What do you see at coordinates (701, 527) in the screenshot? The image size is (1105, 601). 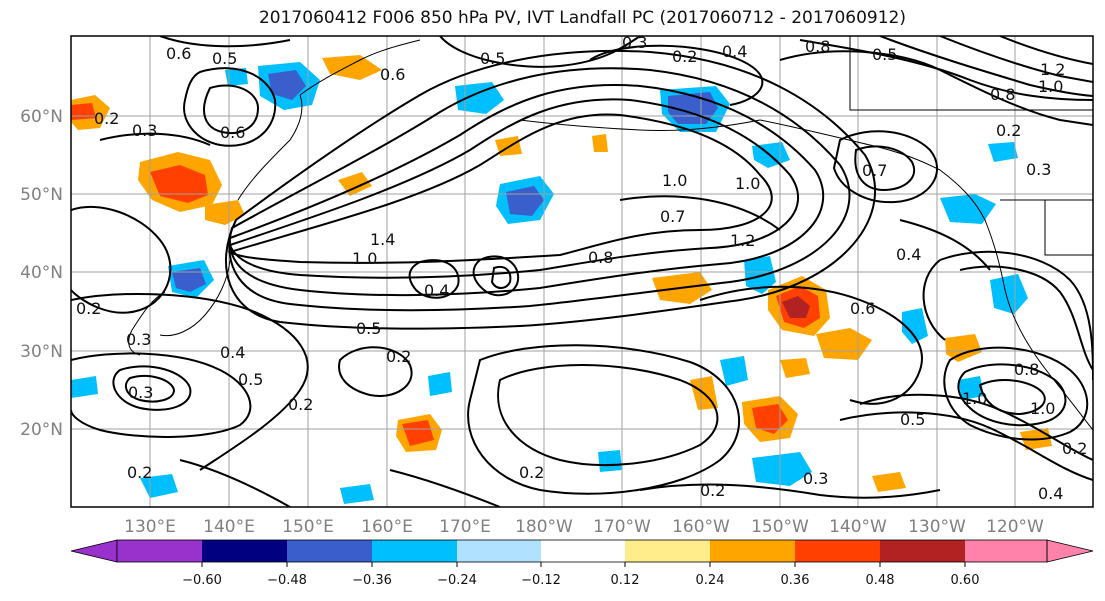 I see `lon-label: 160°W` at bounding box center [701, 527].